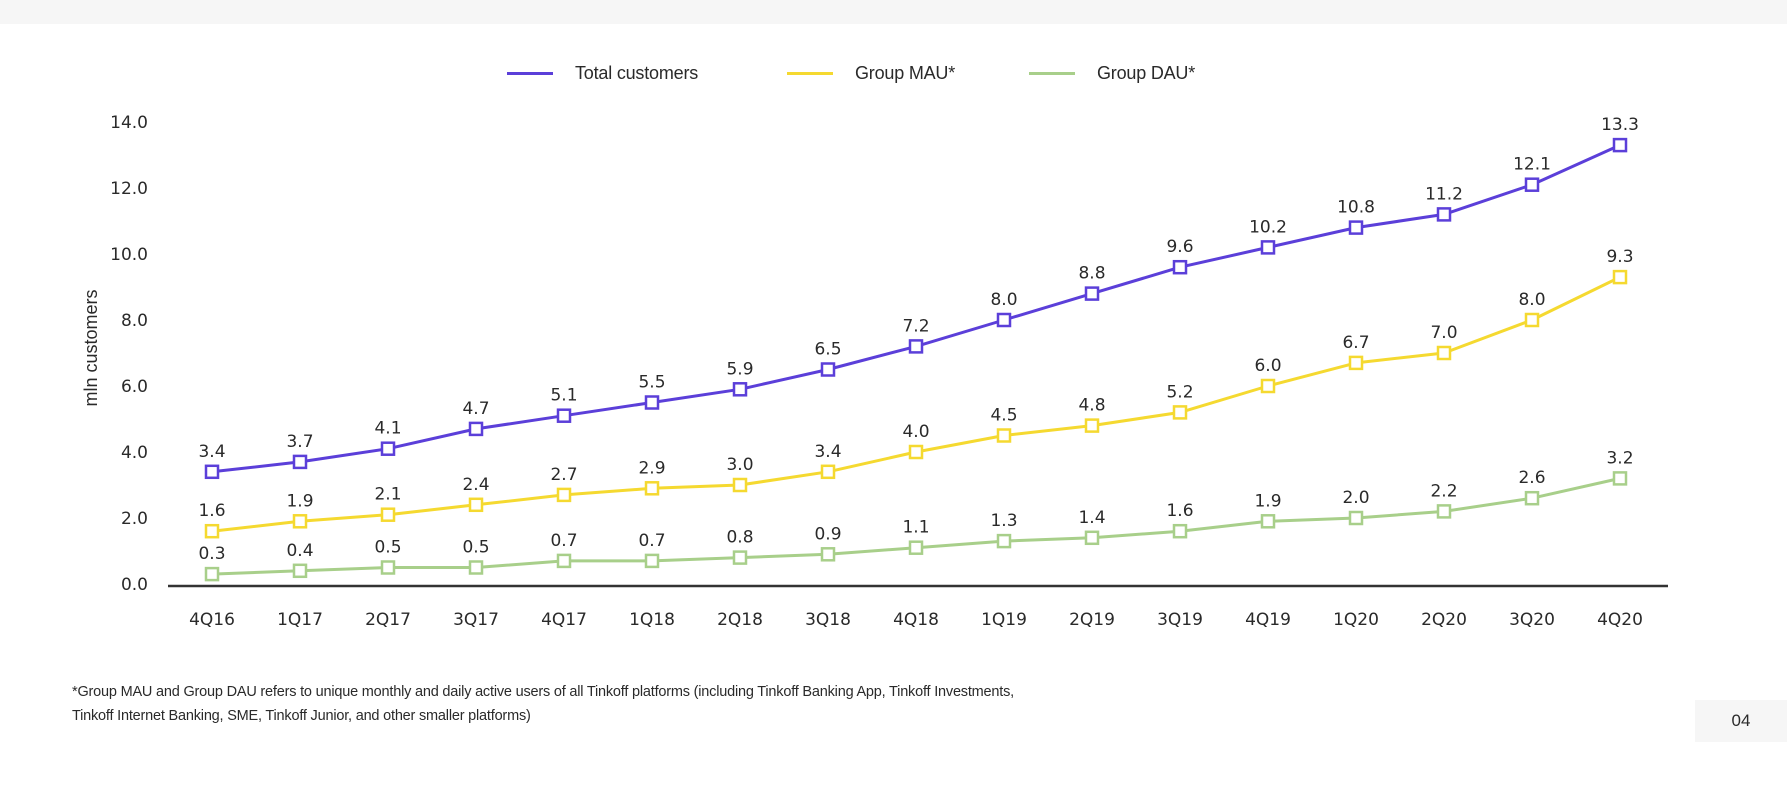 The width and height of the screenshot is (1787, 790). I want to click on x-tick-label: 1Q17, so click(300, 620).